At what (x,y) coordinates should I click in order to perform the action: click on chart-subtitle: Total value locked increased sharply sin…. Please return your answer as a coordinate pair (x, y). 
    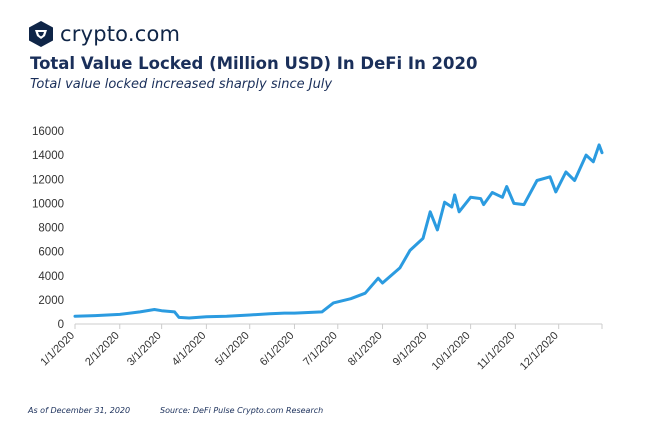
    Looking at the image, I should click on (181, 84).